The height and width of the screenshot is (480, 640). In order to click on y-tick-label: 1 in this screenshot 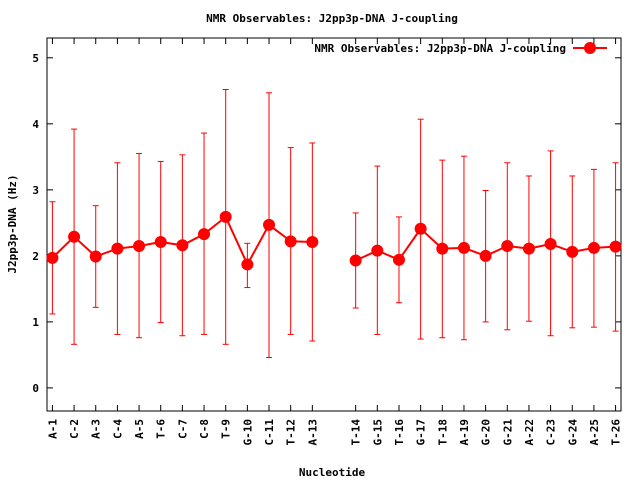, I will do `click(35, 322)`.